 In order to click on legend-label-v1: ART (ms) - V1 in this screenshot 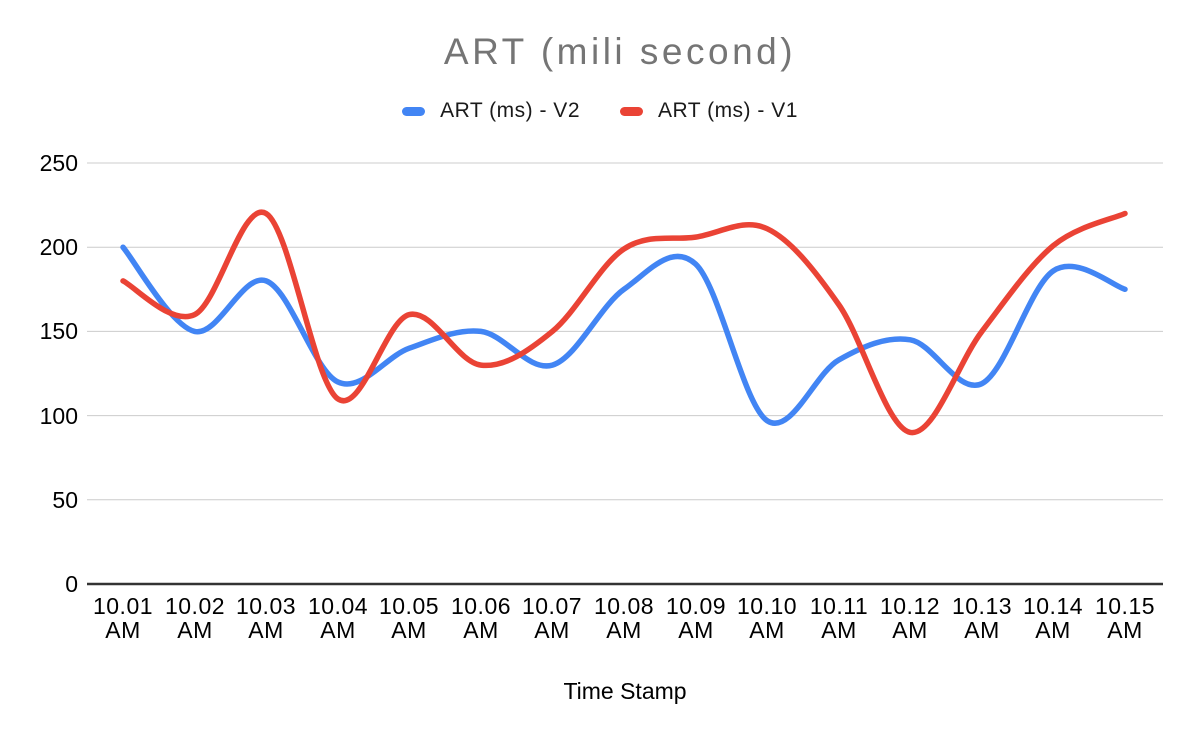, I will do `click(728, 110)`.